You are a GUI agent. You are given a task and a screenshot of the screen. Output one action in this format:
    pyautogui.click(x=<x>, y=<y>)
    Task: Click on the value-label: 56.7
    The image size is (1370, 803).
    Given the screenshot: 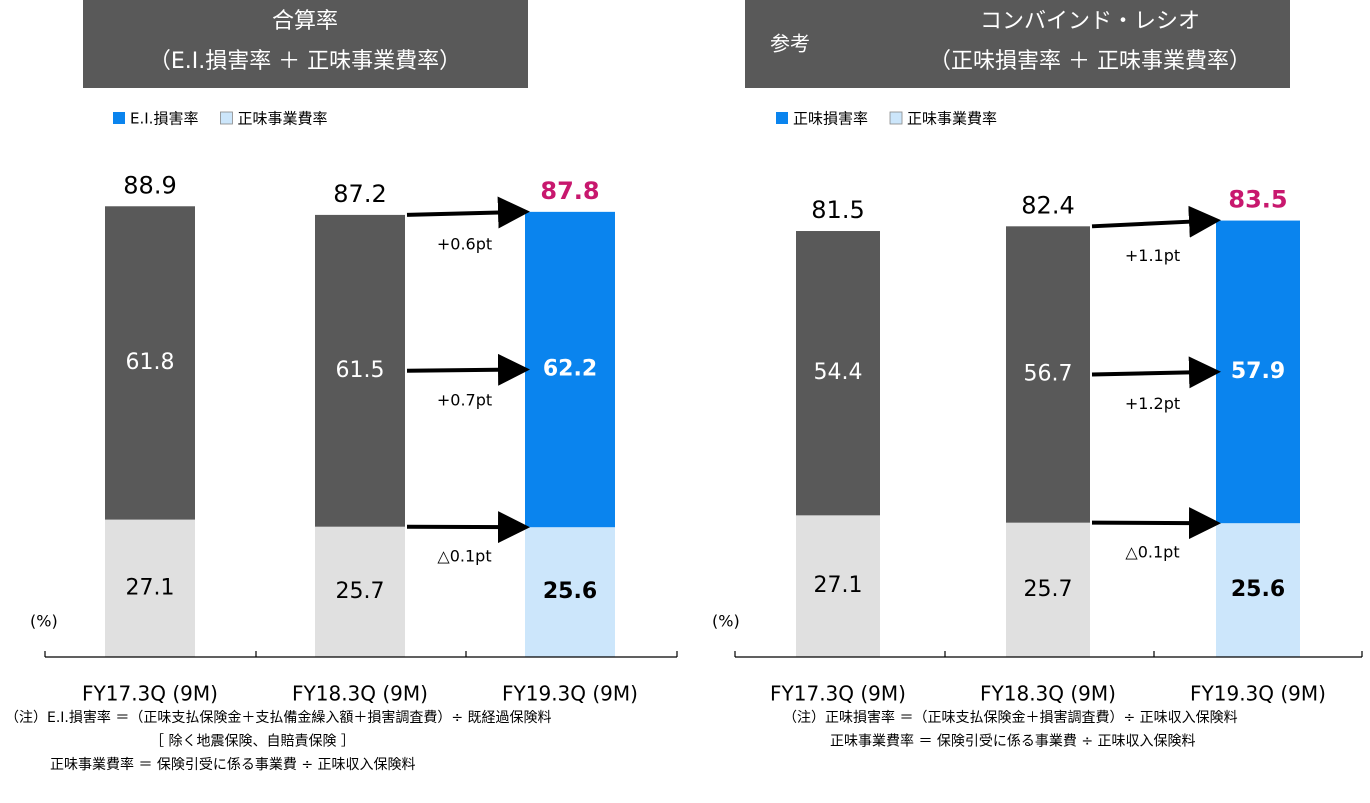 What is the action you would take?
    pyautogui.click(x=1048, y=373)
    